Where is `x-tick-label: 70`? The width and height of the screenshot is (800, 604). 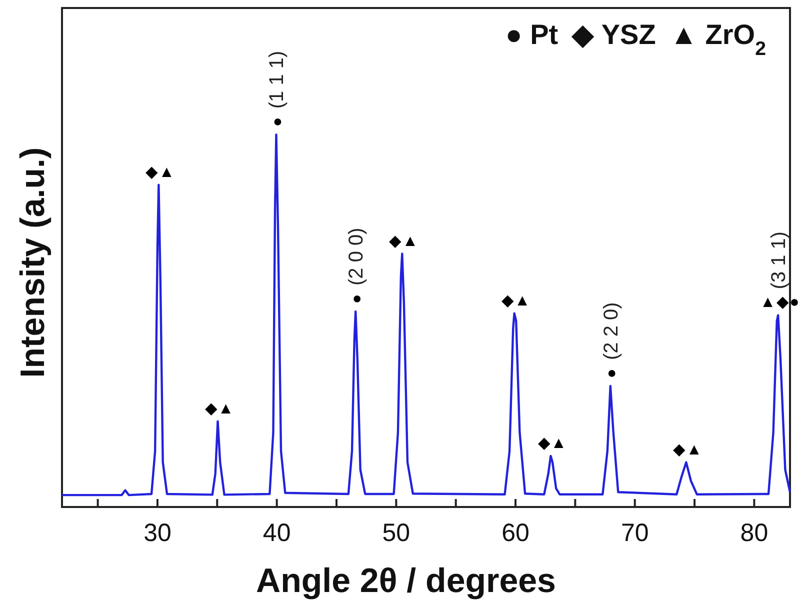 x-tick-label: 70 is located at coordinates (634, 532).